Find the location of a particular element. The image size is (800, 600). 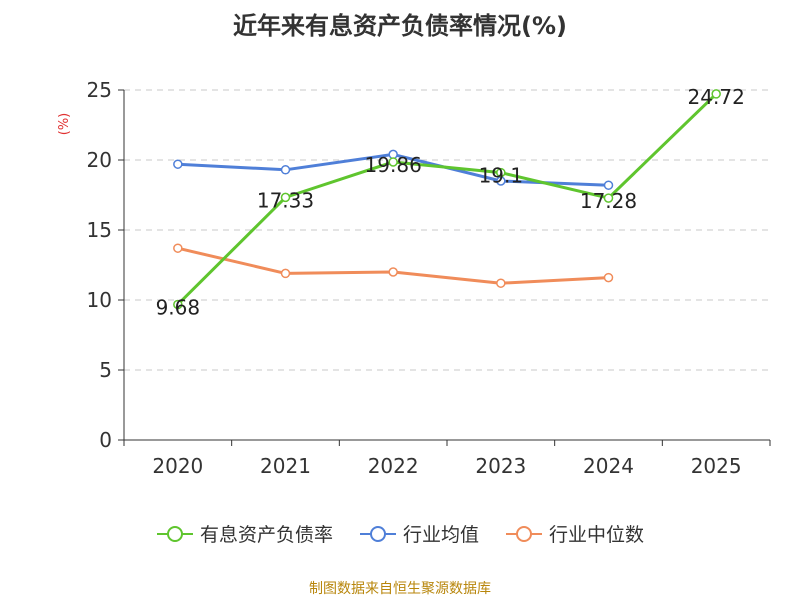

y-tick-label: 5 is located at coordinates (105, 370).